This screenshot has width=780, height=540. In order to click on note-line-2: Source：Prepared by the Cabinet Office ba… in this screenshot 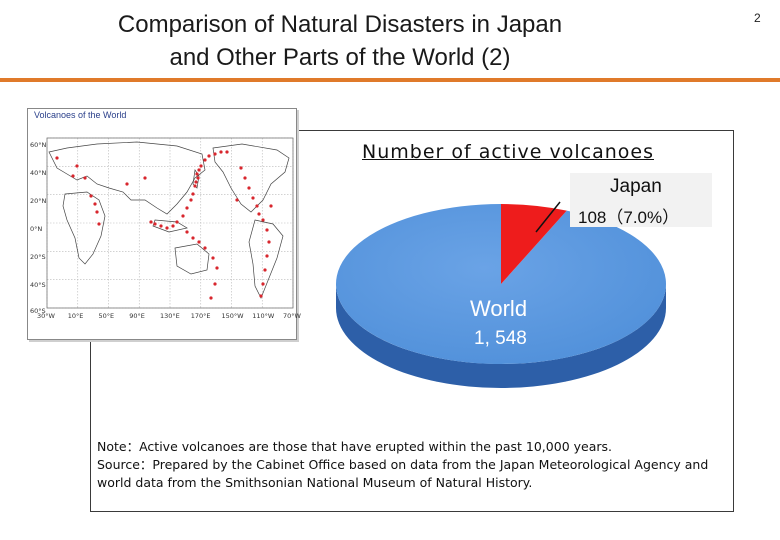, I will do `click(403, 464)`.